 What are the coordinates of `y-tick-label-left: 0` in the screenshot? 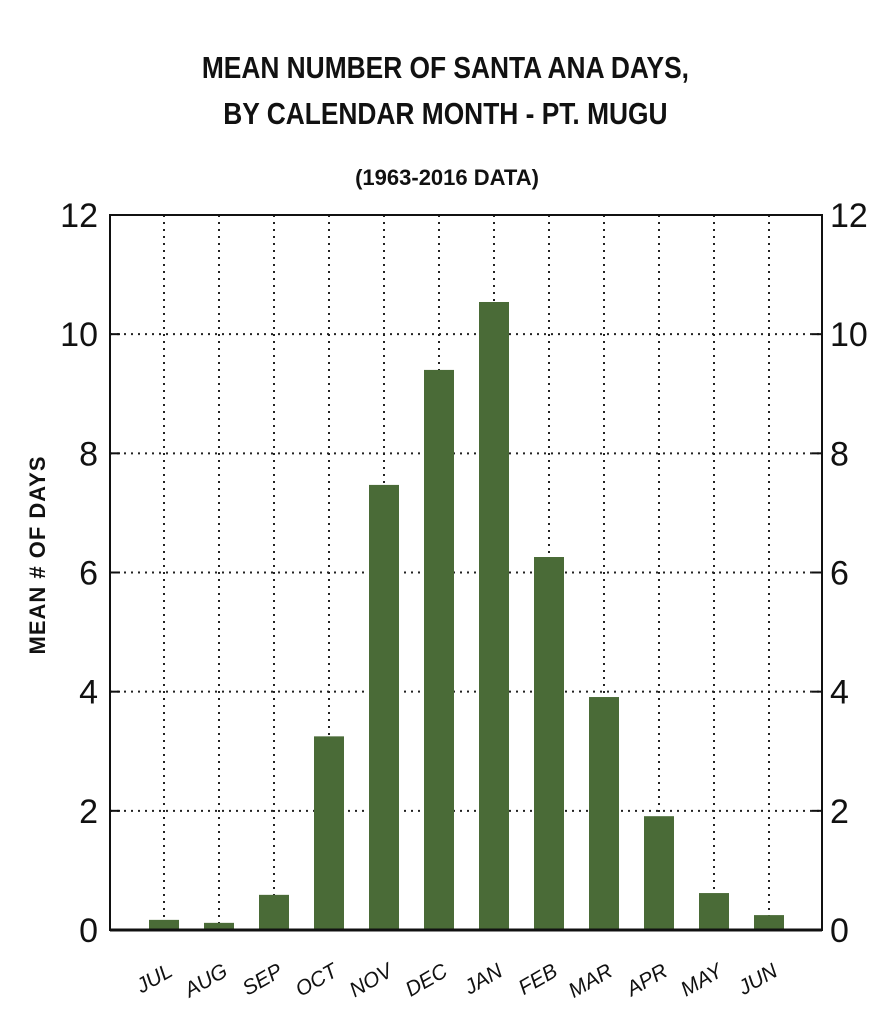 It's located at (88, 931).